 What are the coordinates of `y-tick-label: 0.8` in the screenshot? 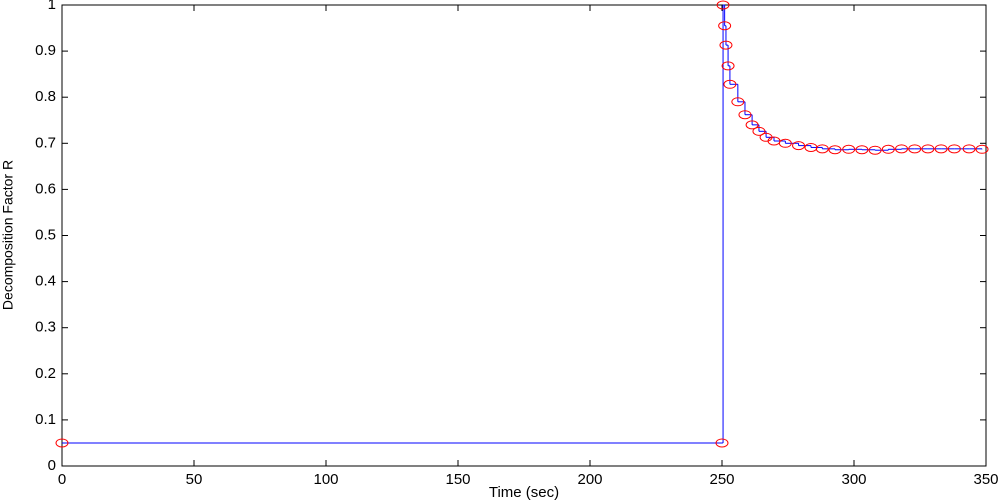 It's located at (45, 96).